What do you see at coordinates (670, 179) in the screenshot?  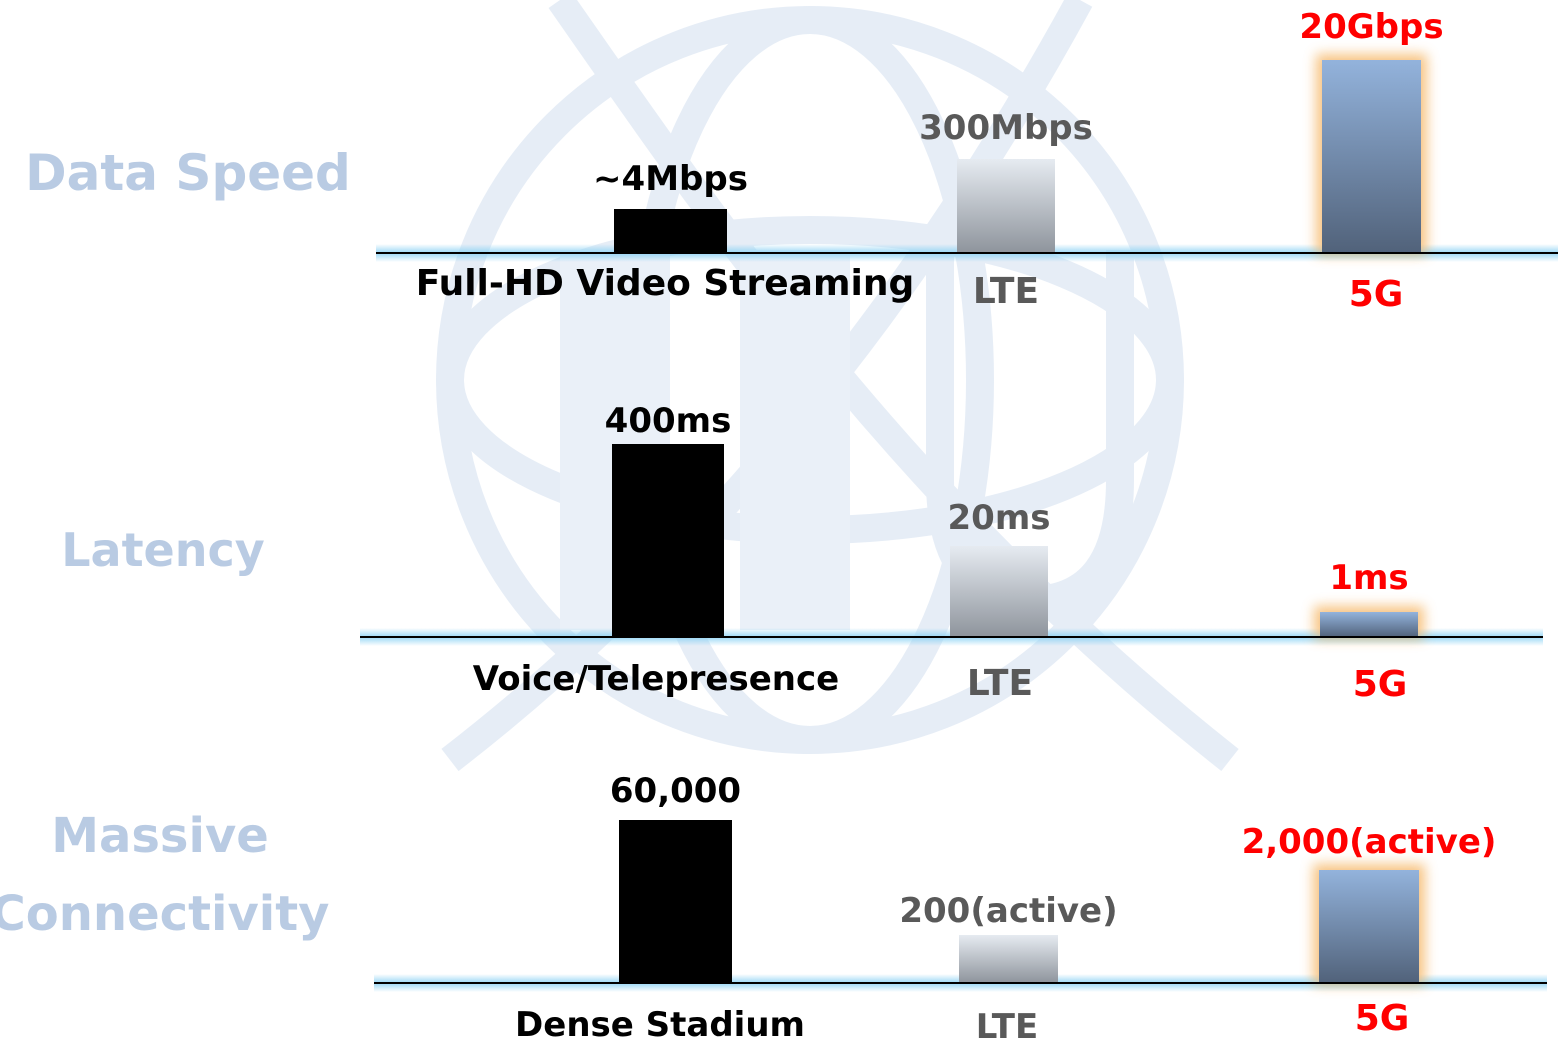 I see `value-label-reference: ~4Mbps` at bounding box center [670, 179].